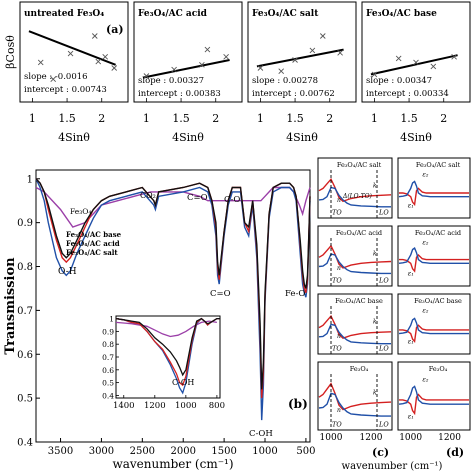 Image resolution: width=474 pixels, height=474 pixels. I want to click on slope-text: slope : 0.00278, so click(285, 81).